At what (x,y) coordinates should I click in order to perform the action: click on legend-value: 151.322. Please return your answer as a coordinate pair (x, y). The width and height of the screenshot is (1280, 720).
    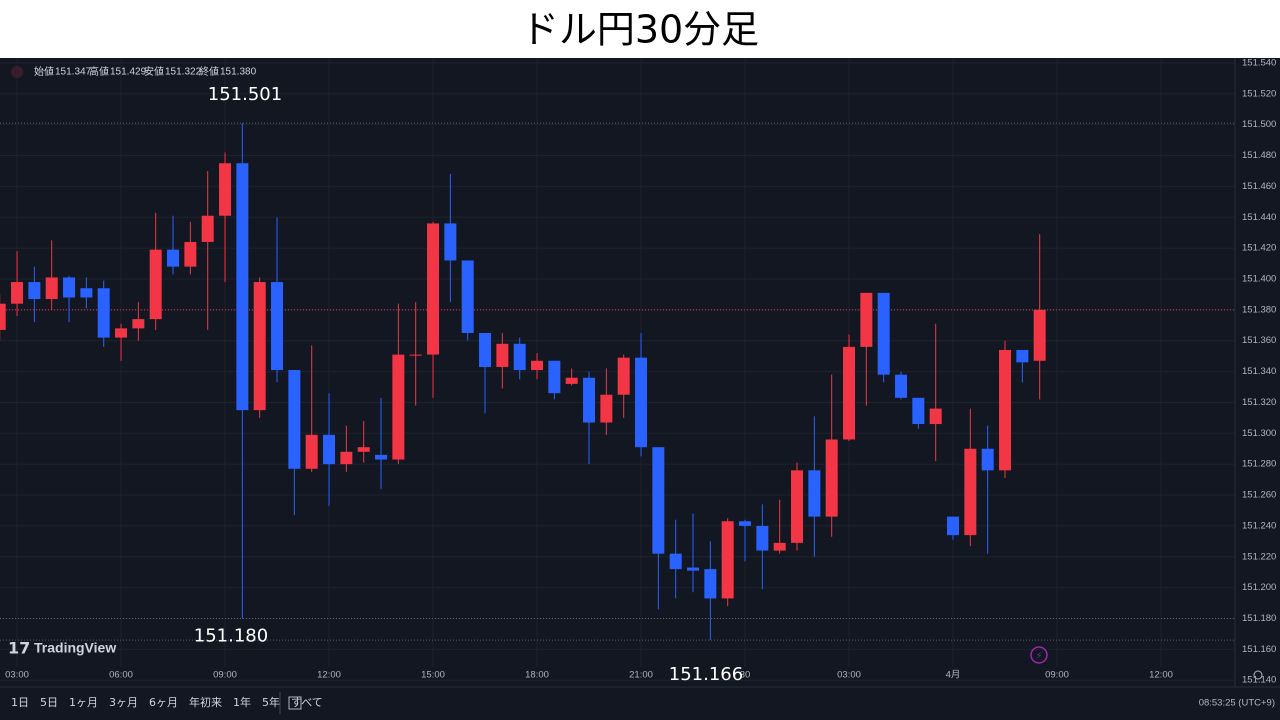
    Looking at the image, I should click on (183, 72).